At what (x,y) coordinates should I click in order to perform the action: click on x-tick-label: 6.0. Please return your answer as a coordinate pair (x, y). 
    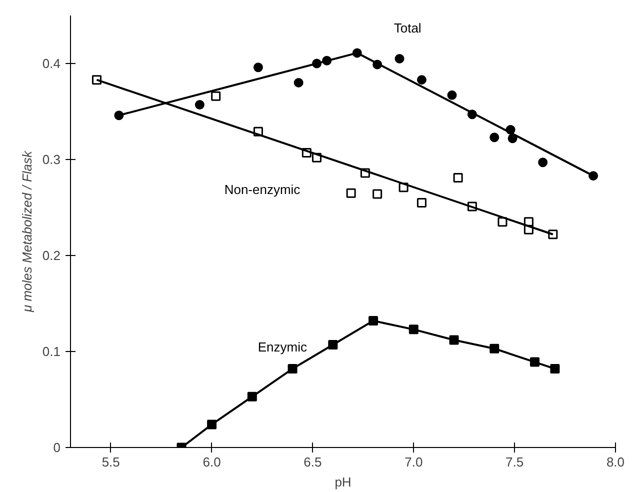
    Looking at the image, I should click on (211, 462).